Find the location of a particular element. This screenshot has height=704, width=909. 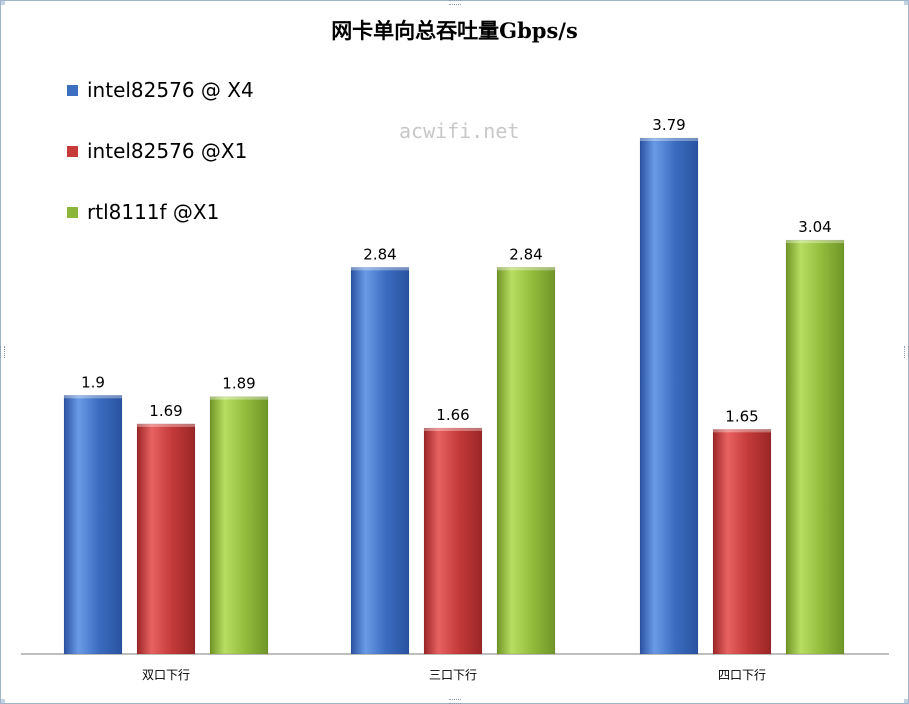

resize-handle-top-left is located at coordinates (3, 3).